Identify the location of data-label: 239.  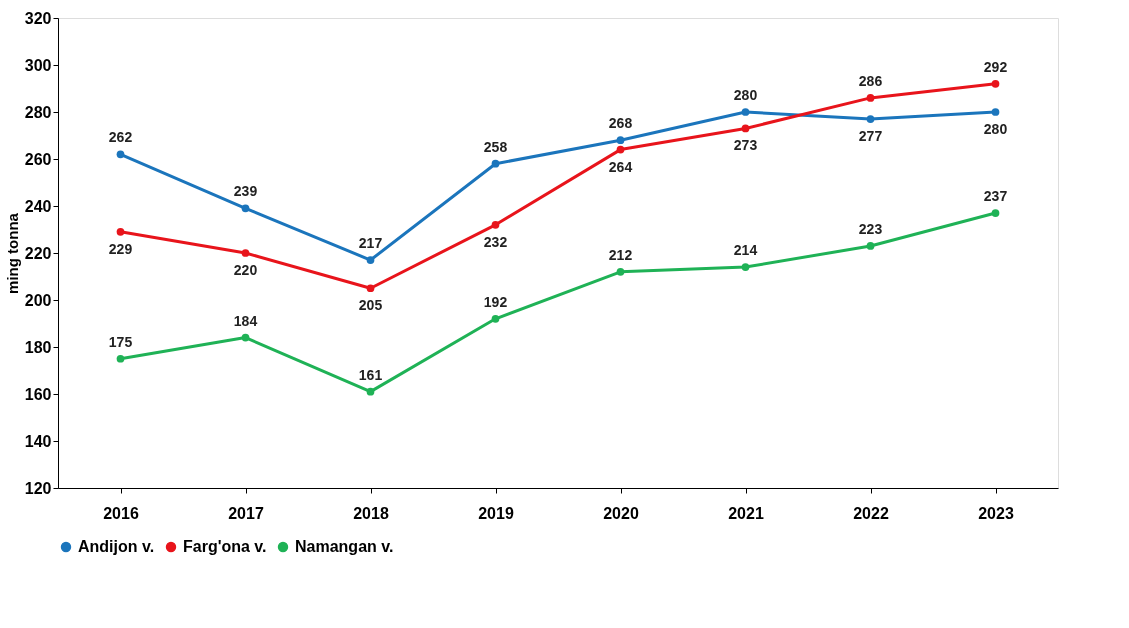
(245, 191).